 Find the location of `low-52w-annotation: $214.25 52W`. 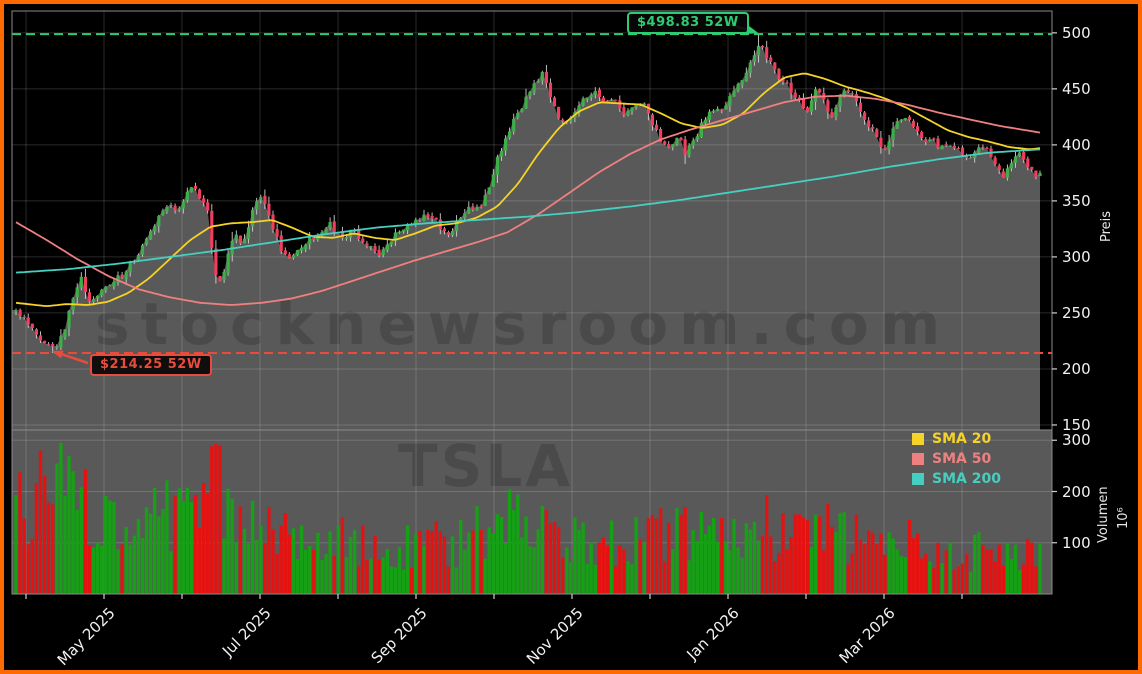

low-52w-annotation: $214.25 52W is located at coordinates (151, 365).